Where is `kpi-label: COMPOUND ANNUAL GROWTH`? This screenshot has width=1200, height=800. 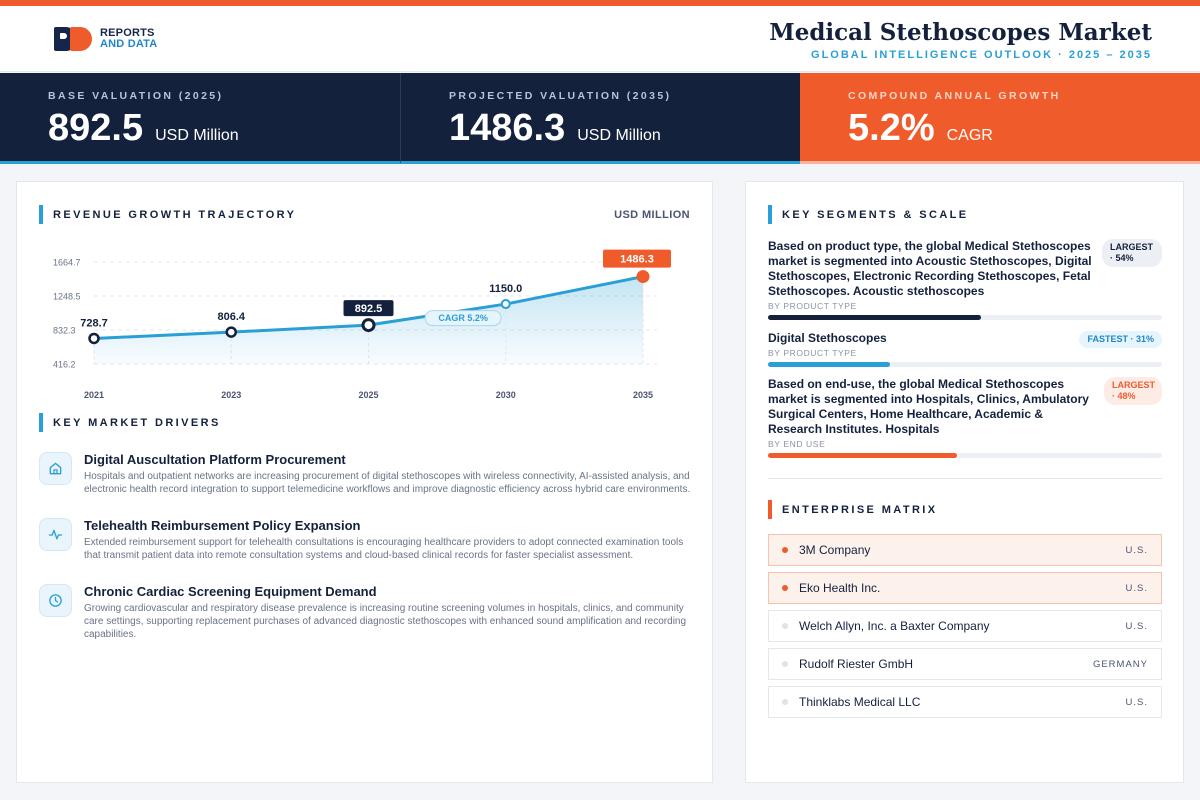
kpi-label: COMPOUND ANNUAL GROWTH is located at coordinates (954, 96).